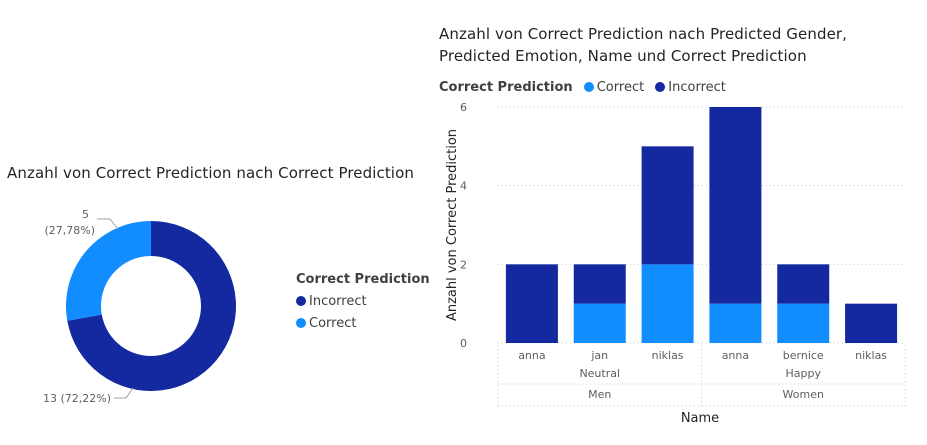  What do you see at coordinates (333, 323) in the screenshot?
I see `donut-legend-label-correct: Correct` at bounding box center [333, 323].